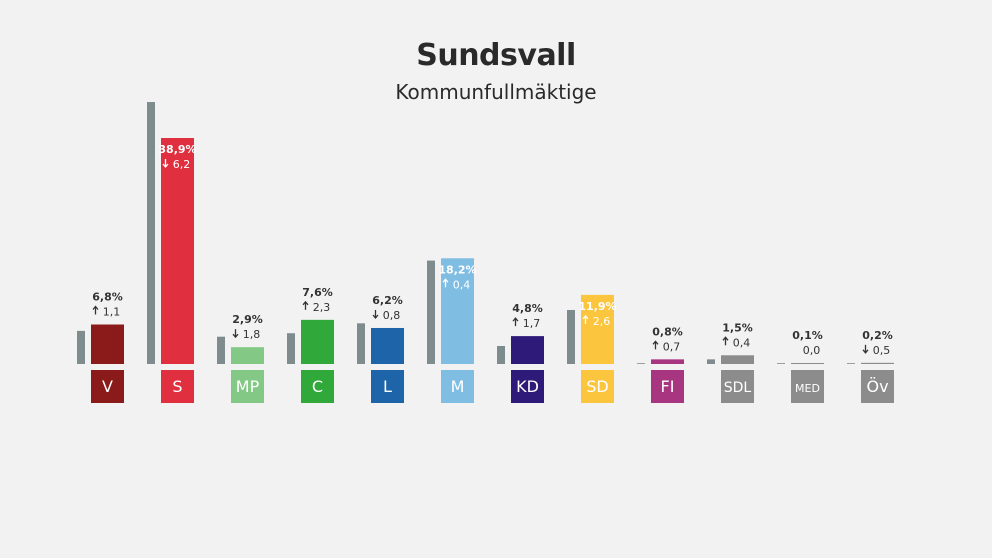 The width and height of the screenshot is (992, 558). What do you see at coordinates (112, 311) in the screenshot?
I see `change-label: 1,1` at bounding box center [112, 311].